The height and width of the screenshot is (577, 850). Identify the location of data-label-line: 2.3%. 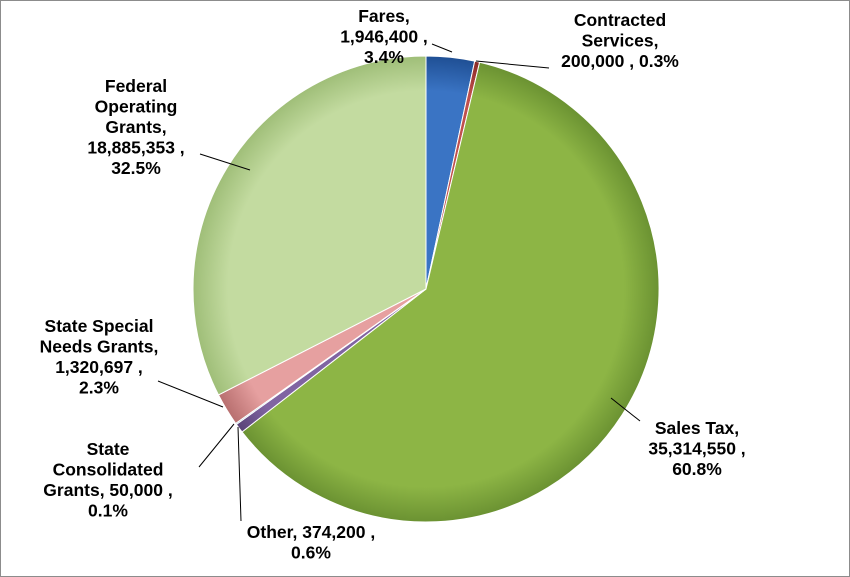
(99, 388).